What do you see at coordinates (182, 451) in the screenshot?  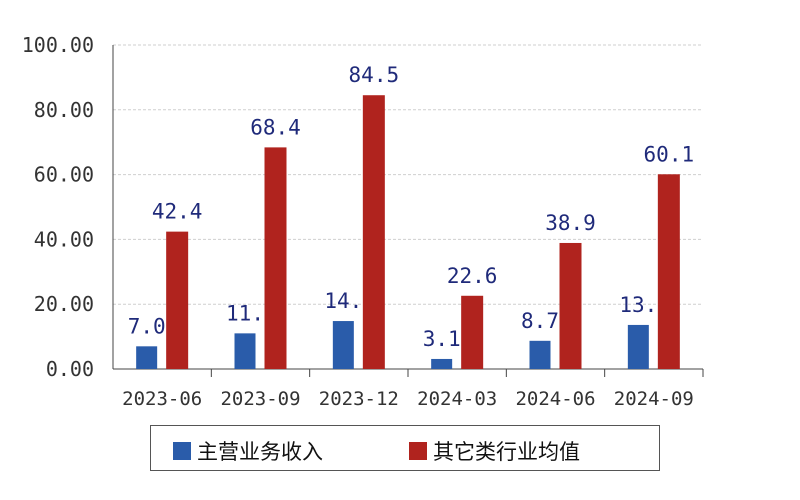 I see `legend-swatch-main-revenue` at bounding box center [182, 451].